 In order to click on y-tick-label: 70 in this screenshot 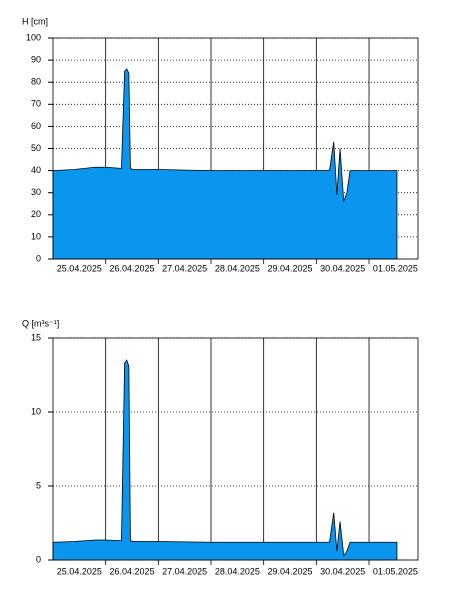, I will do `click(36, 104)`.